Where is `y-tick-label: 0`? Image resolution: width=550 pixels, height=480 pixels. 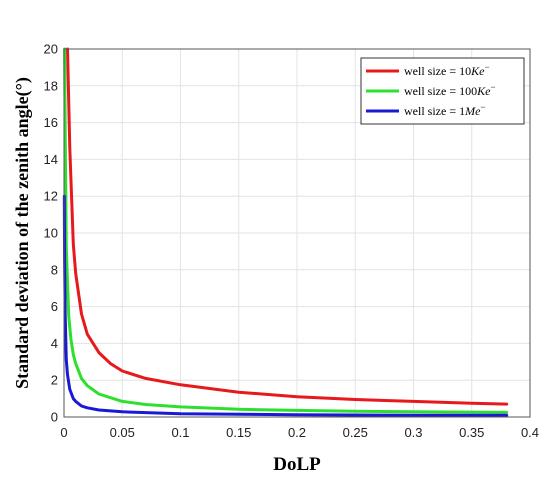 y-tick-label: 0 is located at coordinates (54, 417).